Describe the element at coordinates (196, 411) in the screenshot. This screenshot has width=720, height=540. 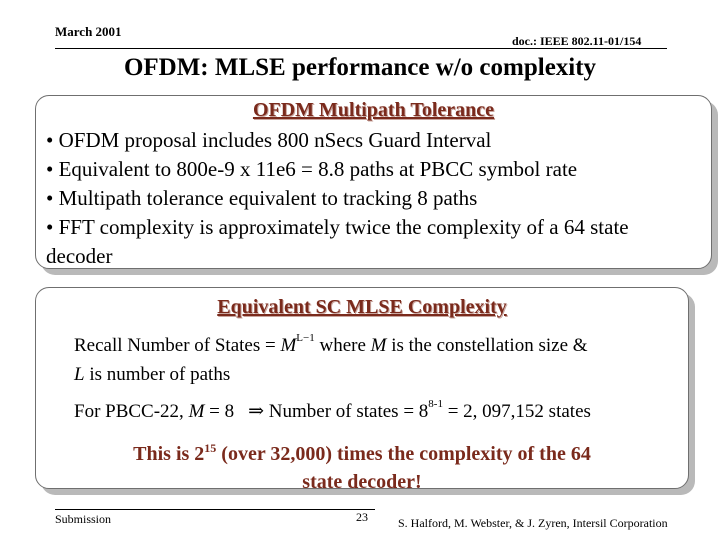
I see `symbol-m-3: M` at that location.